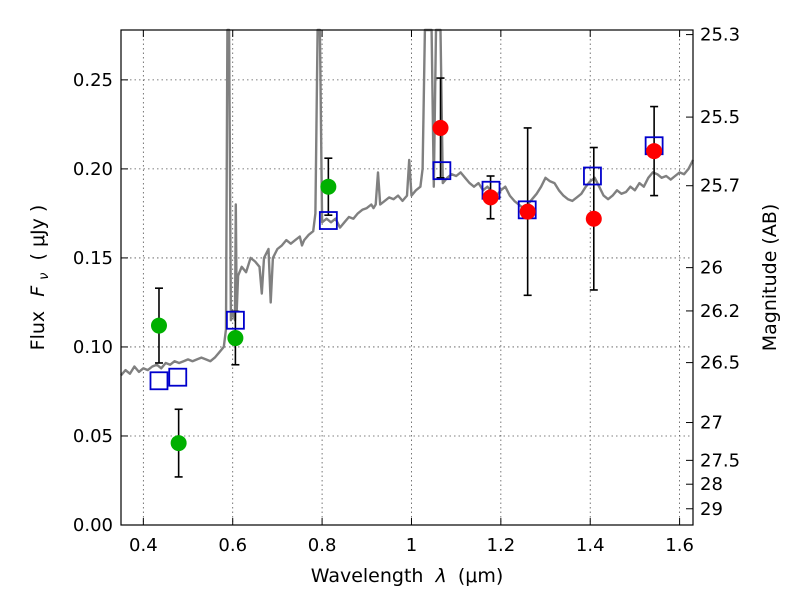 The height and width of the screenshot is (600, 800). I want to click on x-axis-label: Wavelength λ (μm), so click(407, 576).